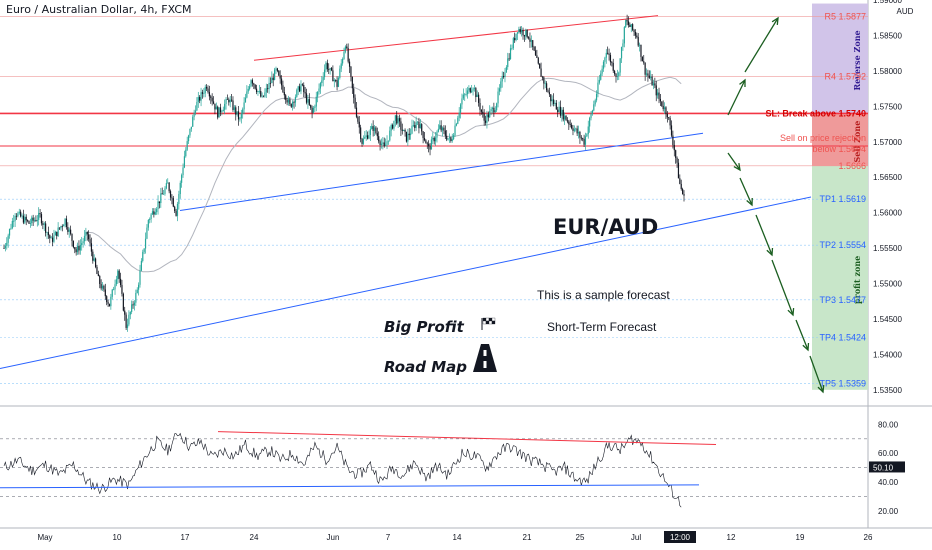 This screenshot has height=550, width=932. Describe the element at coordinates (868, 537) in the screenshot. I see `time-tick-13: 26` at that location.